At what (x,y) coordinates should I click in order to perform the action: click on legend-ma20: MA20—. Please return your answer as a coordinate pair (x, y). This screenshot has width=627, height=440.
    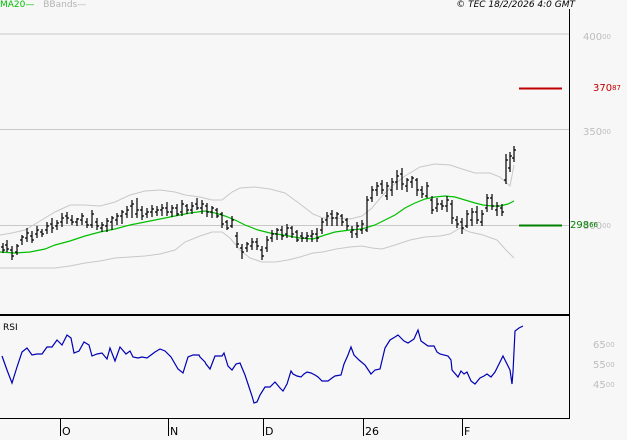
    Looking at the image, I should click on (17, 5).